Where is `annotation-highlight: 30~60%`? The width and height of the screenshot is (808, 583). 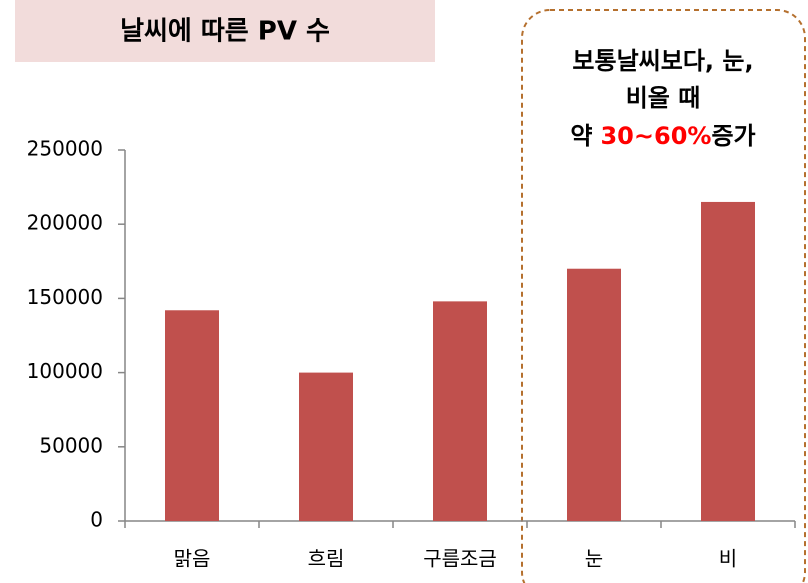
annotation-highlight: 30~60% is located at coordinates (655, 136).